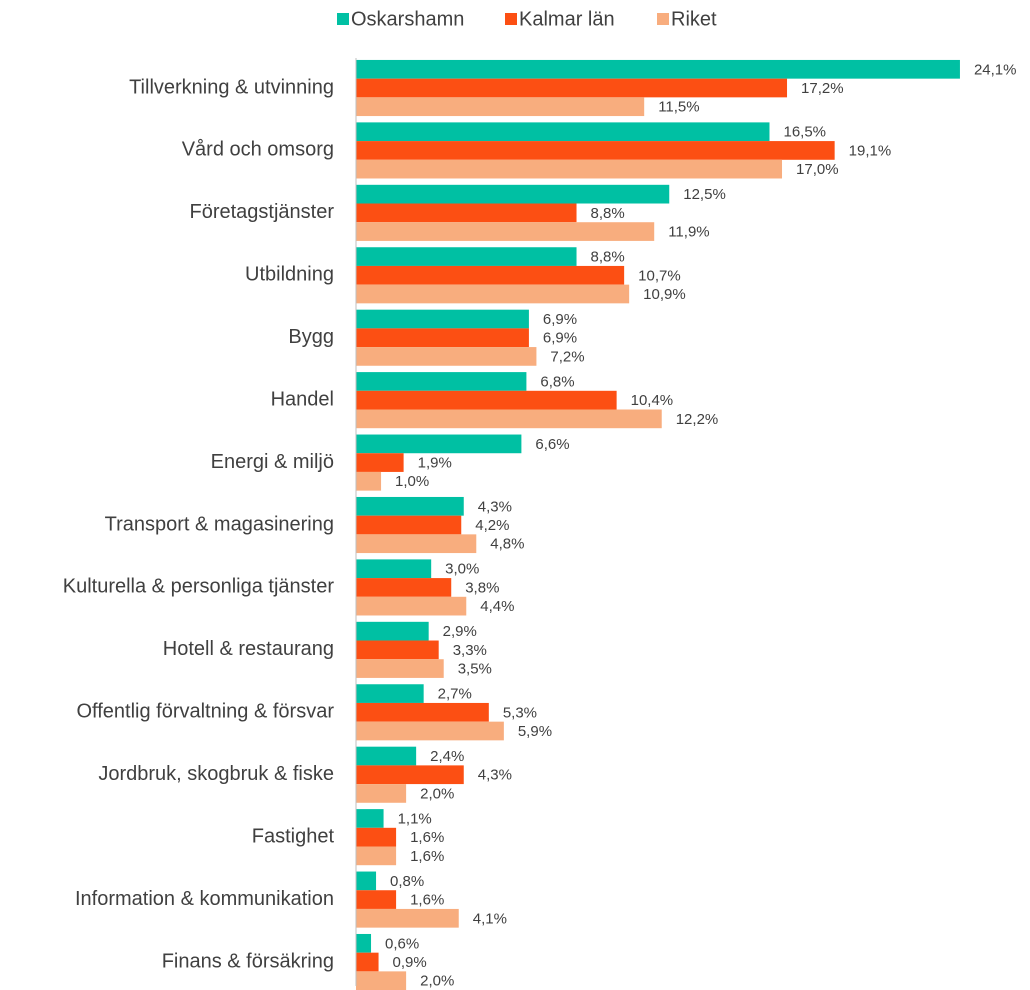 The image size is (1030, 990). I want to click on value-label: 2,4%, so click(447, 756).